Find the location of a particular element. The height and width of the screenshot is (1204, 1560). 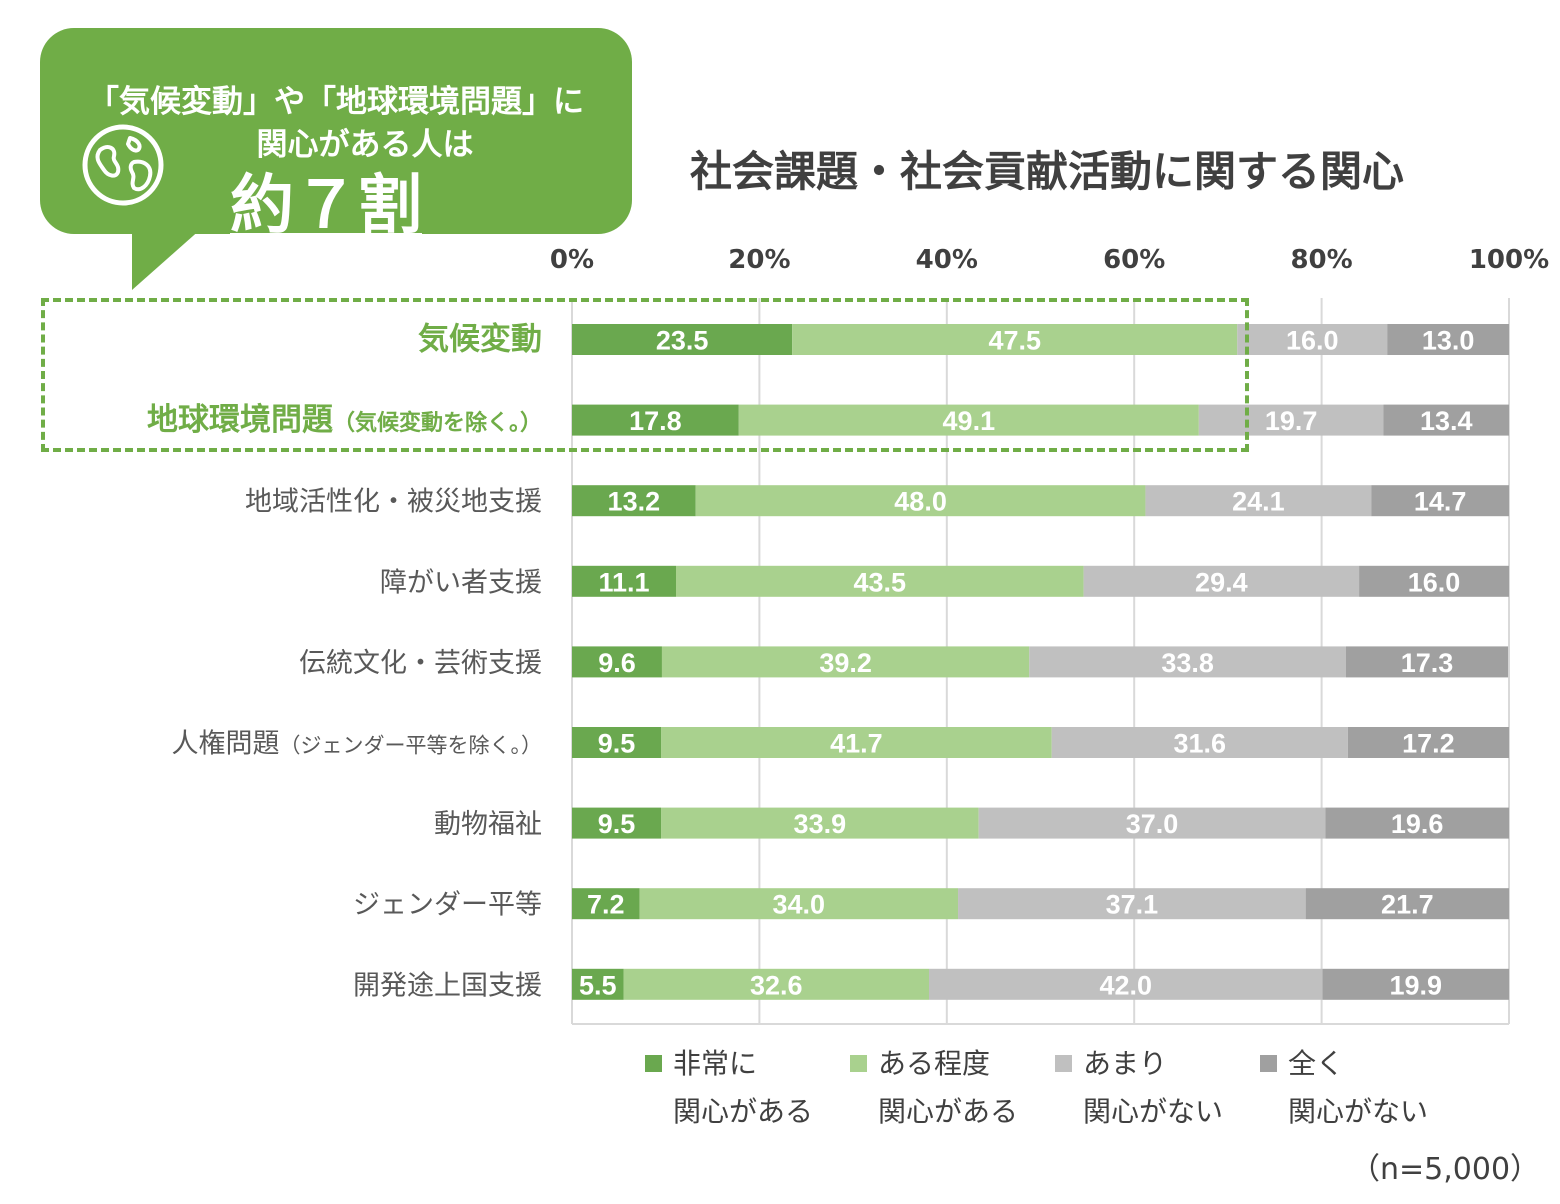

data-label: 17.8 is located at coordinates (655, 421).